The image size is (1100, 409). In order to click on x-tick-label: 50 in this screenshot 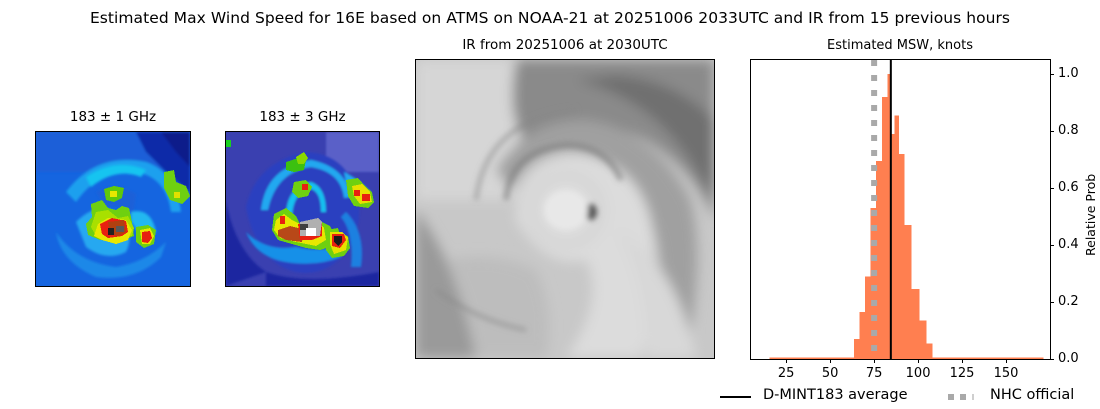, I will do `click(830, 373)`.